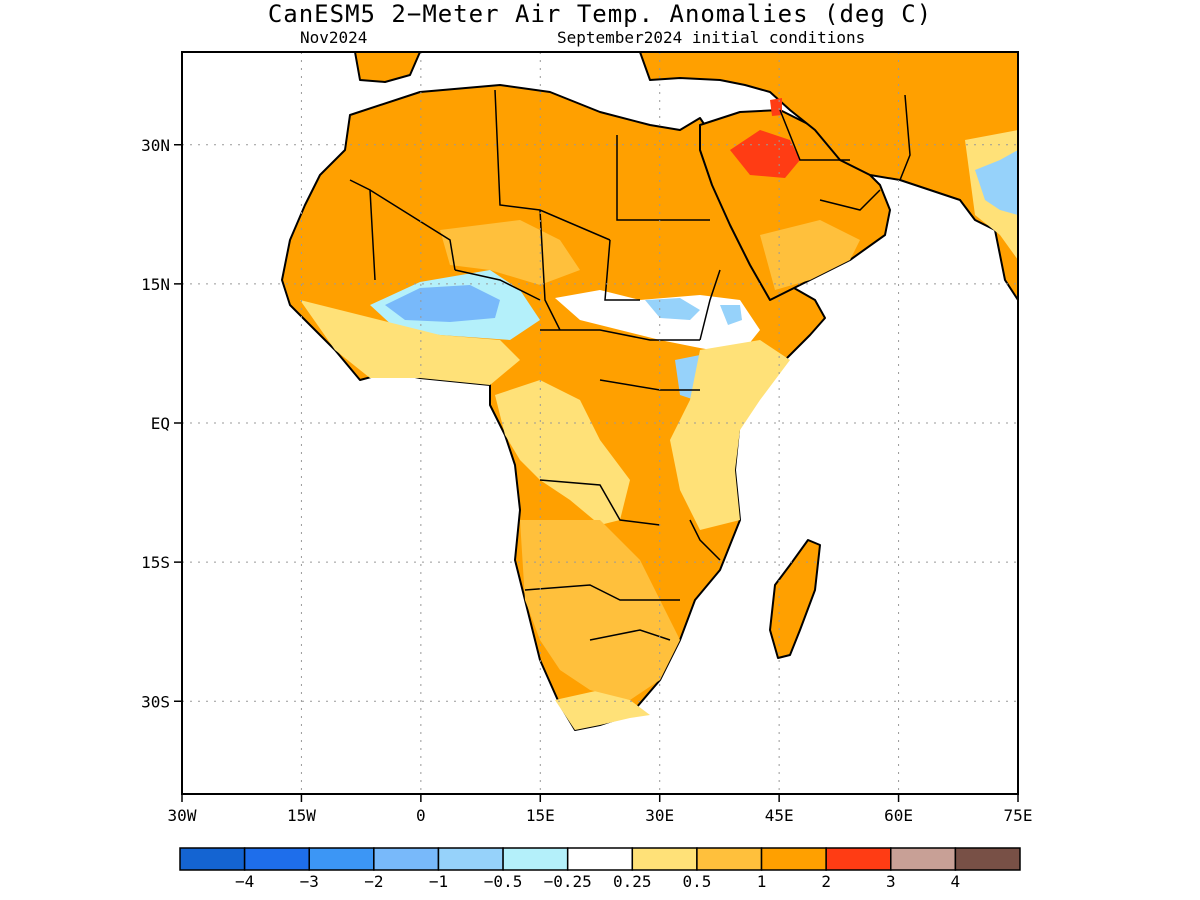  I want to click on iran-landmass, so click(828, 176).